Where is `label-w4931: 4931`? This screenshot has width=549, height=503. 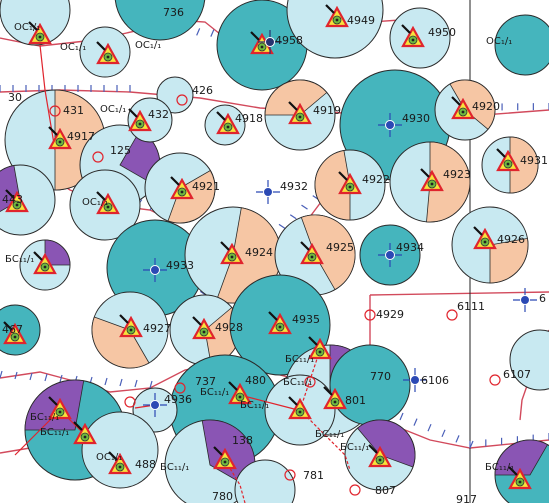
label-w4931: 4931 is located at coordinates (534, 160).